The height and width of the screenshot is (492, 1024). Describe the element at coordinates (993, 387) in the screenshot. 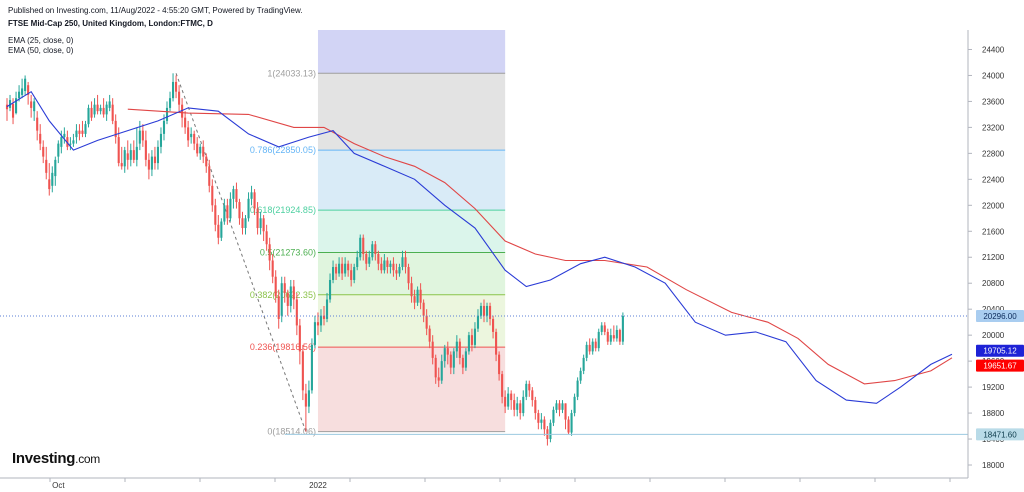

I see `y-tick-label: 19200` at that location.